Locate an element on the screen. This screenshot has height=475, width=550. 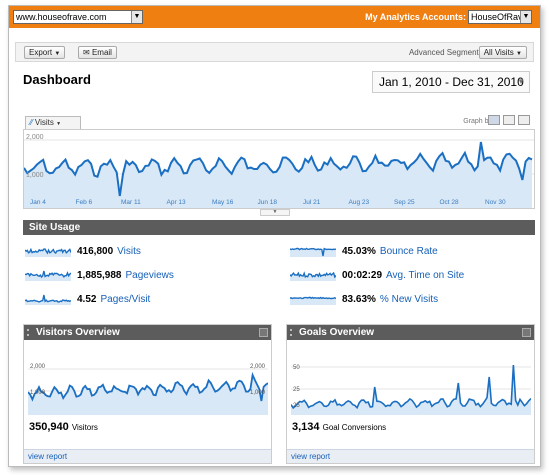
graph-by-label: Graph by: is located at coordinates (478, 121).